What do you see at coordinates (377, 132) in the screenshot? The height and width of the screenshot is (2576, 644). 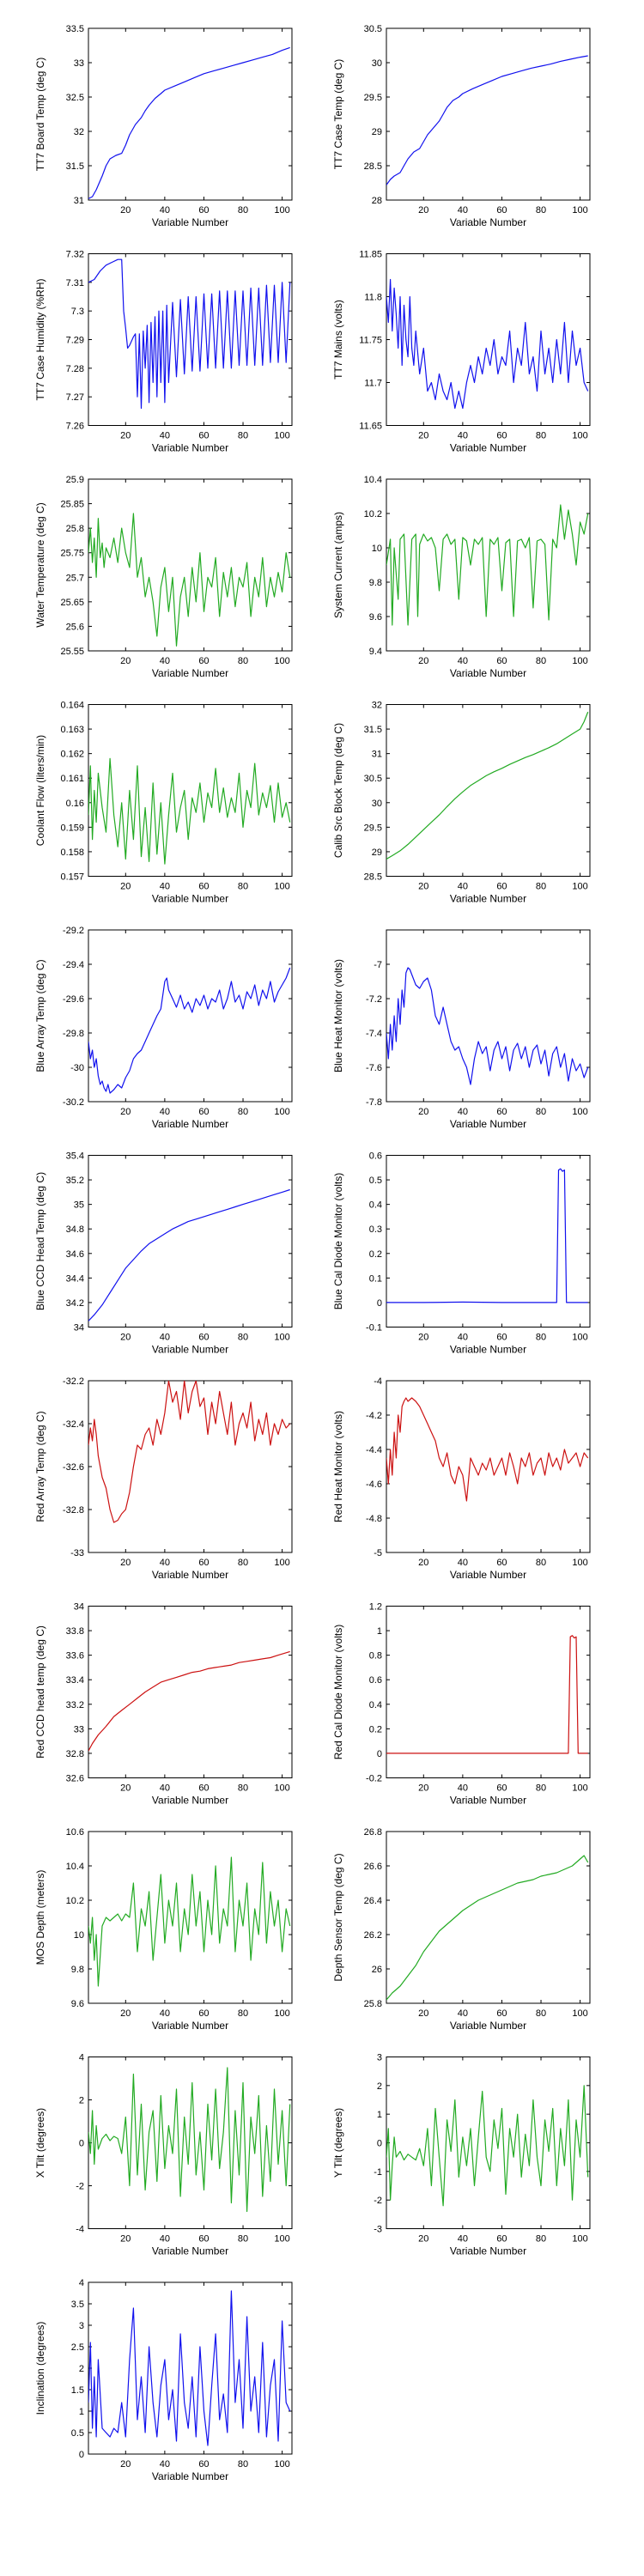 I see `y-tick-label: 29` at bounding box center [377, 132].